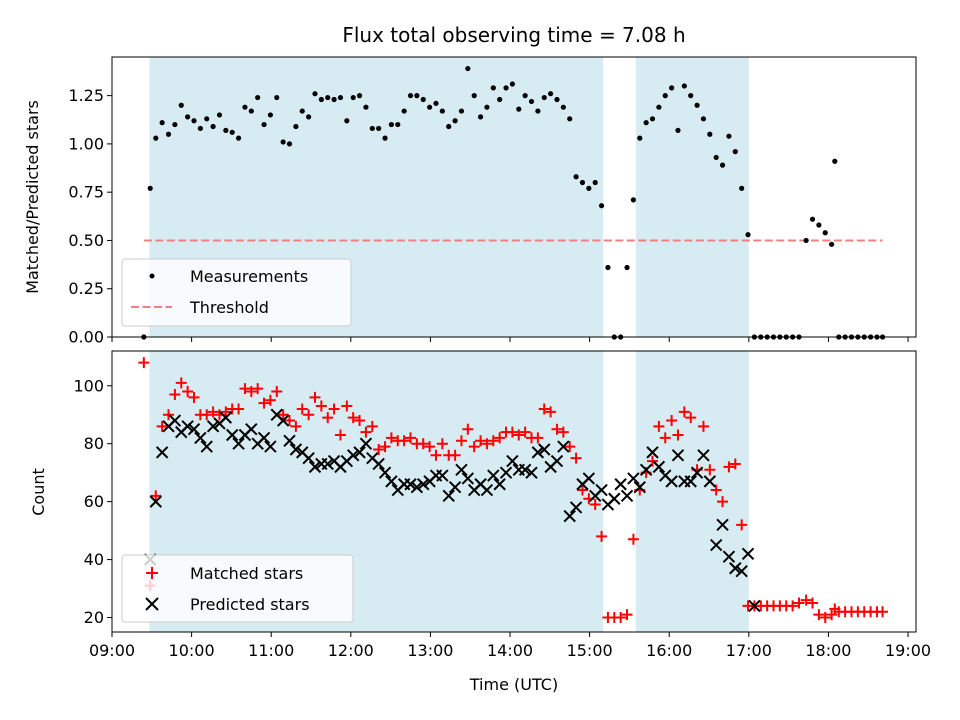 The width and height of the screenshot is (960, 720). Describe the element at coordinates (237, 588) in the screenshot. I see `bottom-legend: Matched stars Predicted stars` at that location.